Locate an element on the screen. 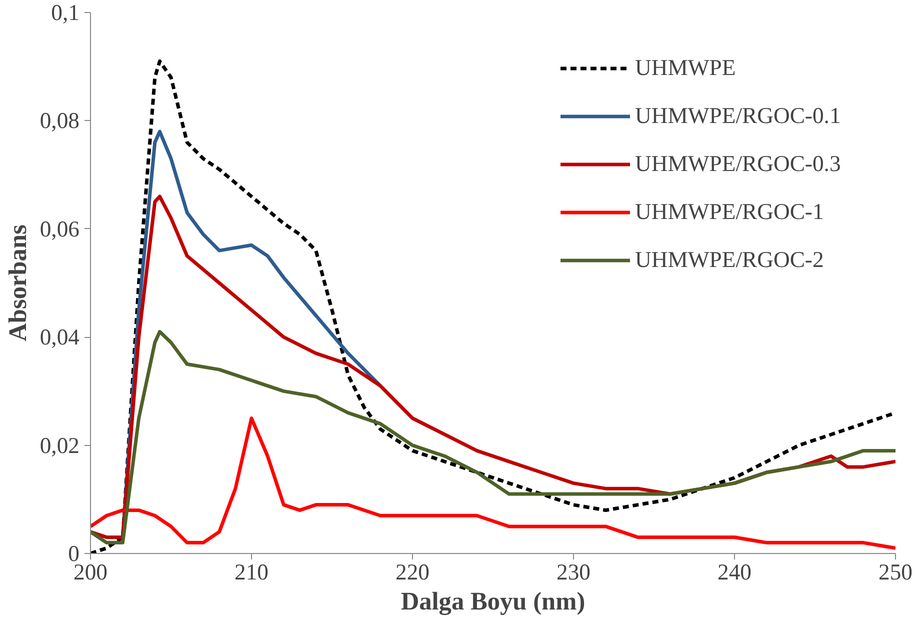 This screenshot has width=921, height=623. x-tick-label: 210 is located at coordinates (251, 572).